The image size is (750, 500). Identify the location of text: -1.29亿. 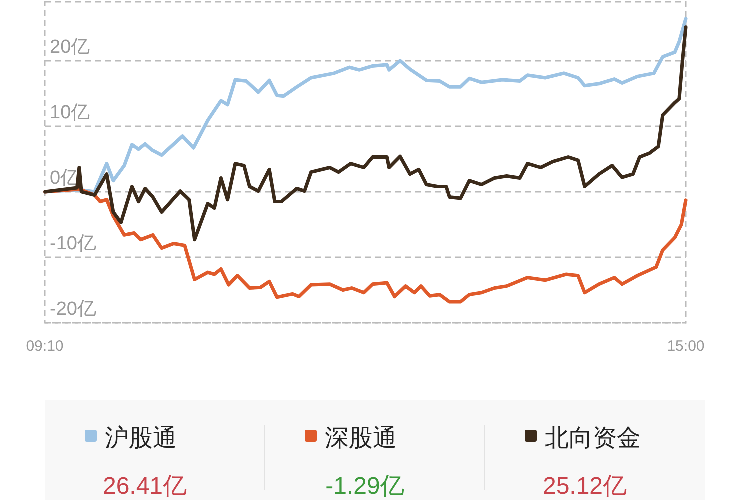
(365, 486).